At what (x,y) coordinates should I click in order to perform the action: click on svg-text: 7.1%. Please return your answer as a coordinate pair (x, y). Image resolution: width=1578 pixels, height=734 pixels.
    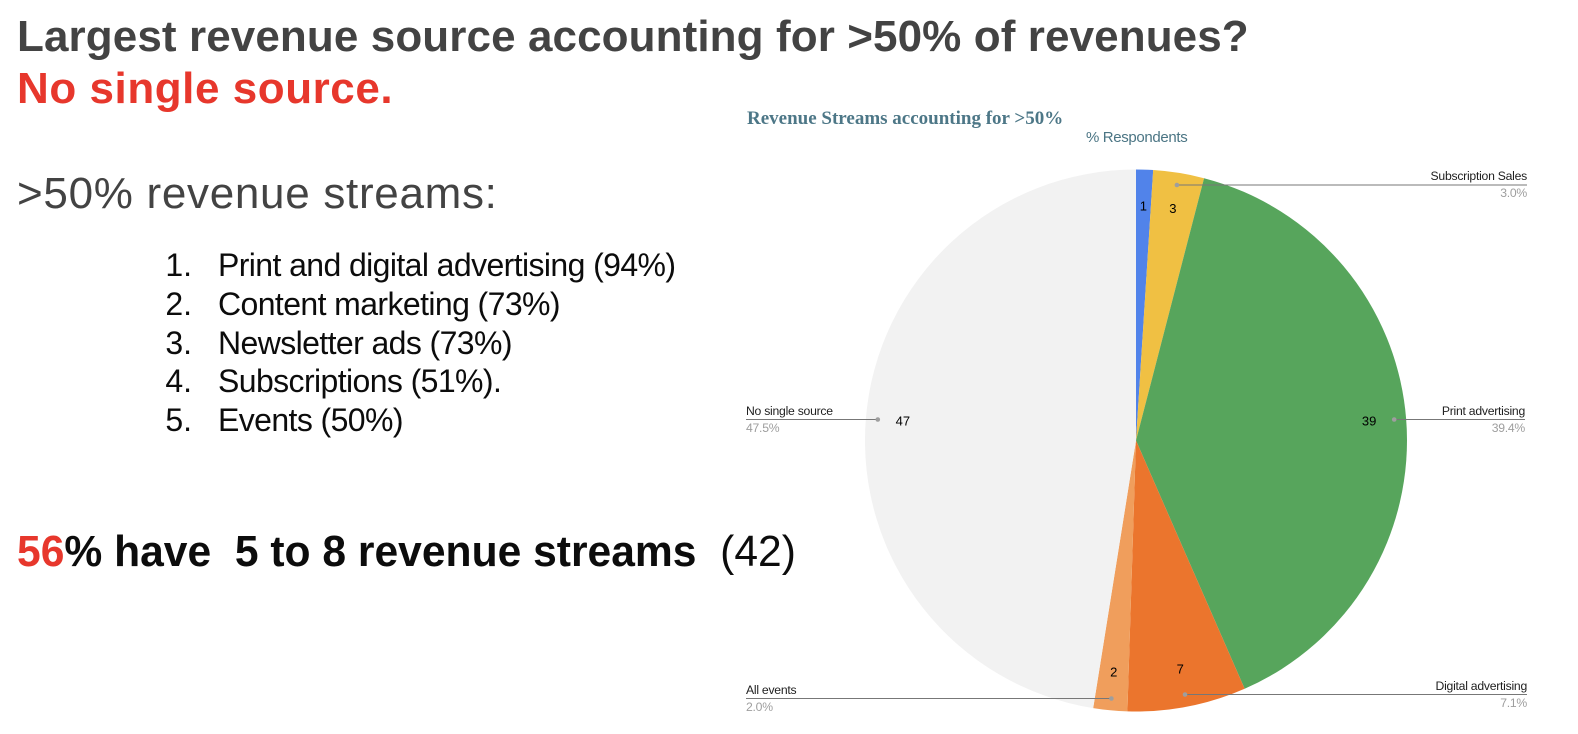
    Looking at the image, I should click on (1513, 703).